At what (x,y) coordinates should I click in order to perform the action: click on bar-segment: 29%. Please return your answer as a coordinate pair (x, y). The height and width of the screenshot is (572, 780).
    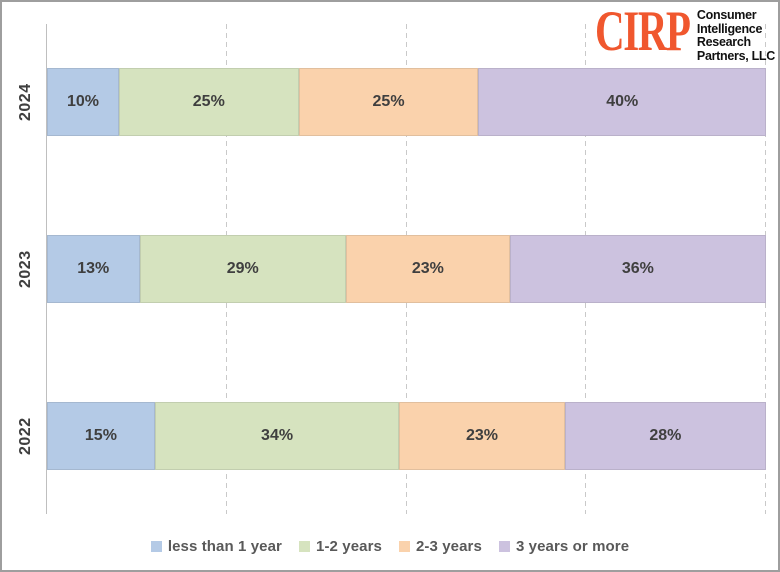
    Looking at the image, I should click on (242, 269).